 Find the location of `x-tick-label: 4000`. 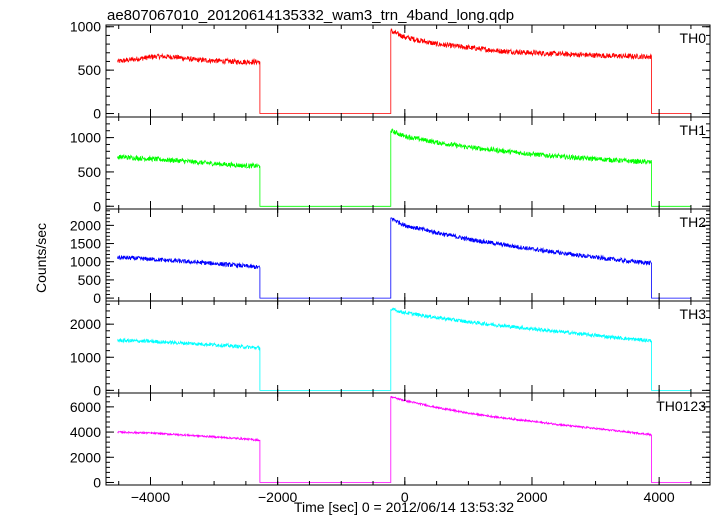

x-tick-label: 4000 is located at coordinates (659, 497).